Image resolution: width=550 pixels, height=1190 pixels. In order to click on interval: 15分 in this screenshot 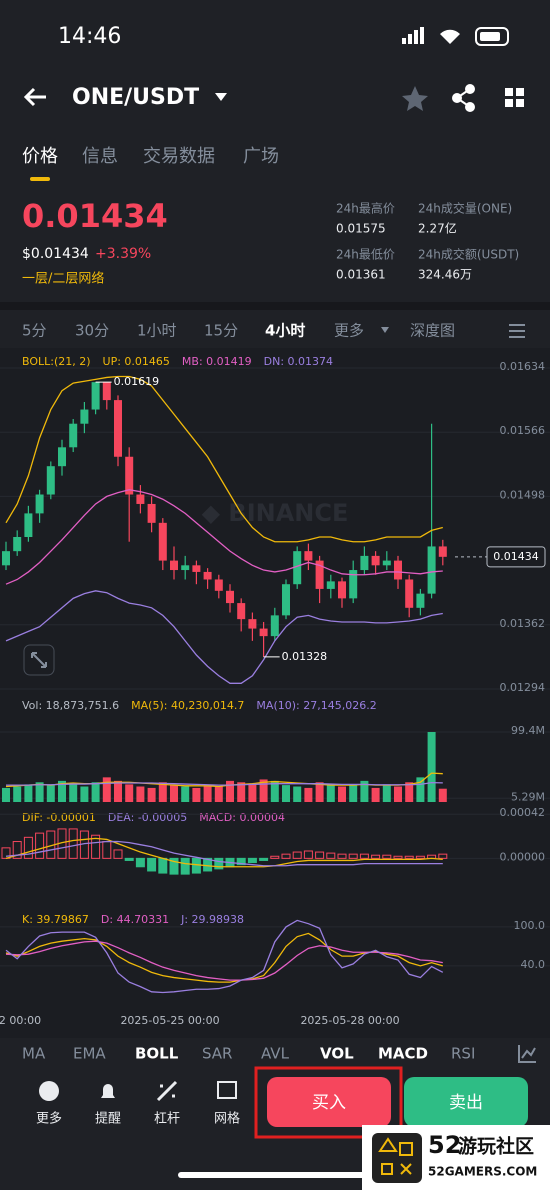, I will do `click(221, 331)`.